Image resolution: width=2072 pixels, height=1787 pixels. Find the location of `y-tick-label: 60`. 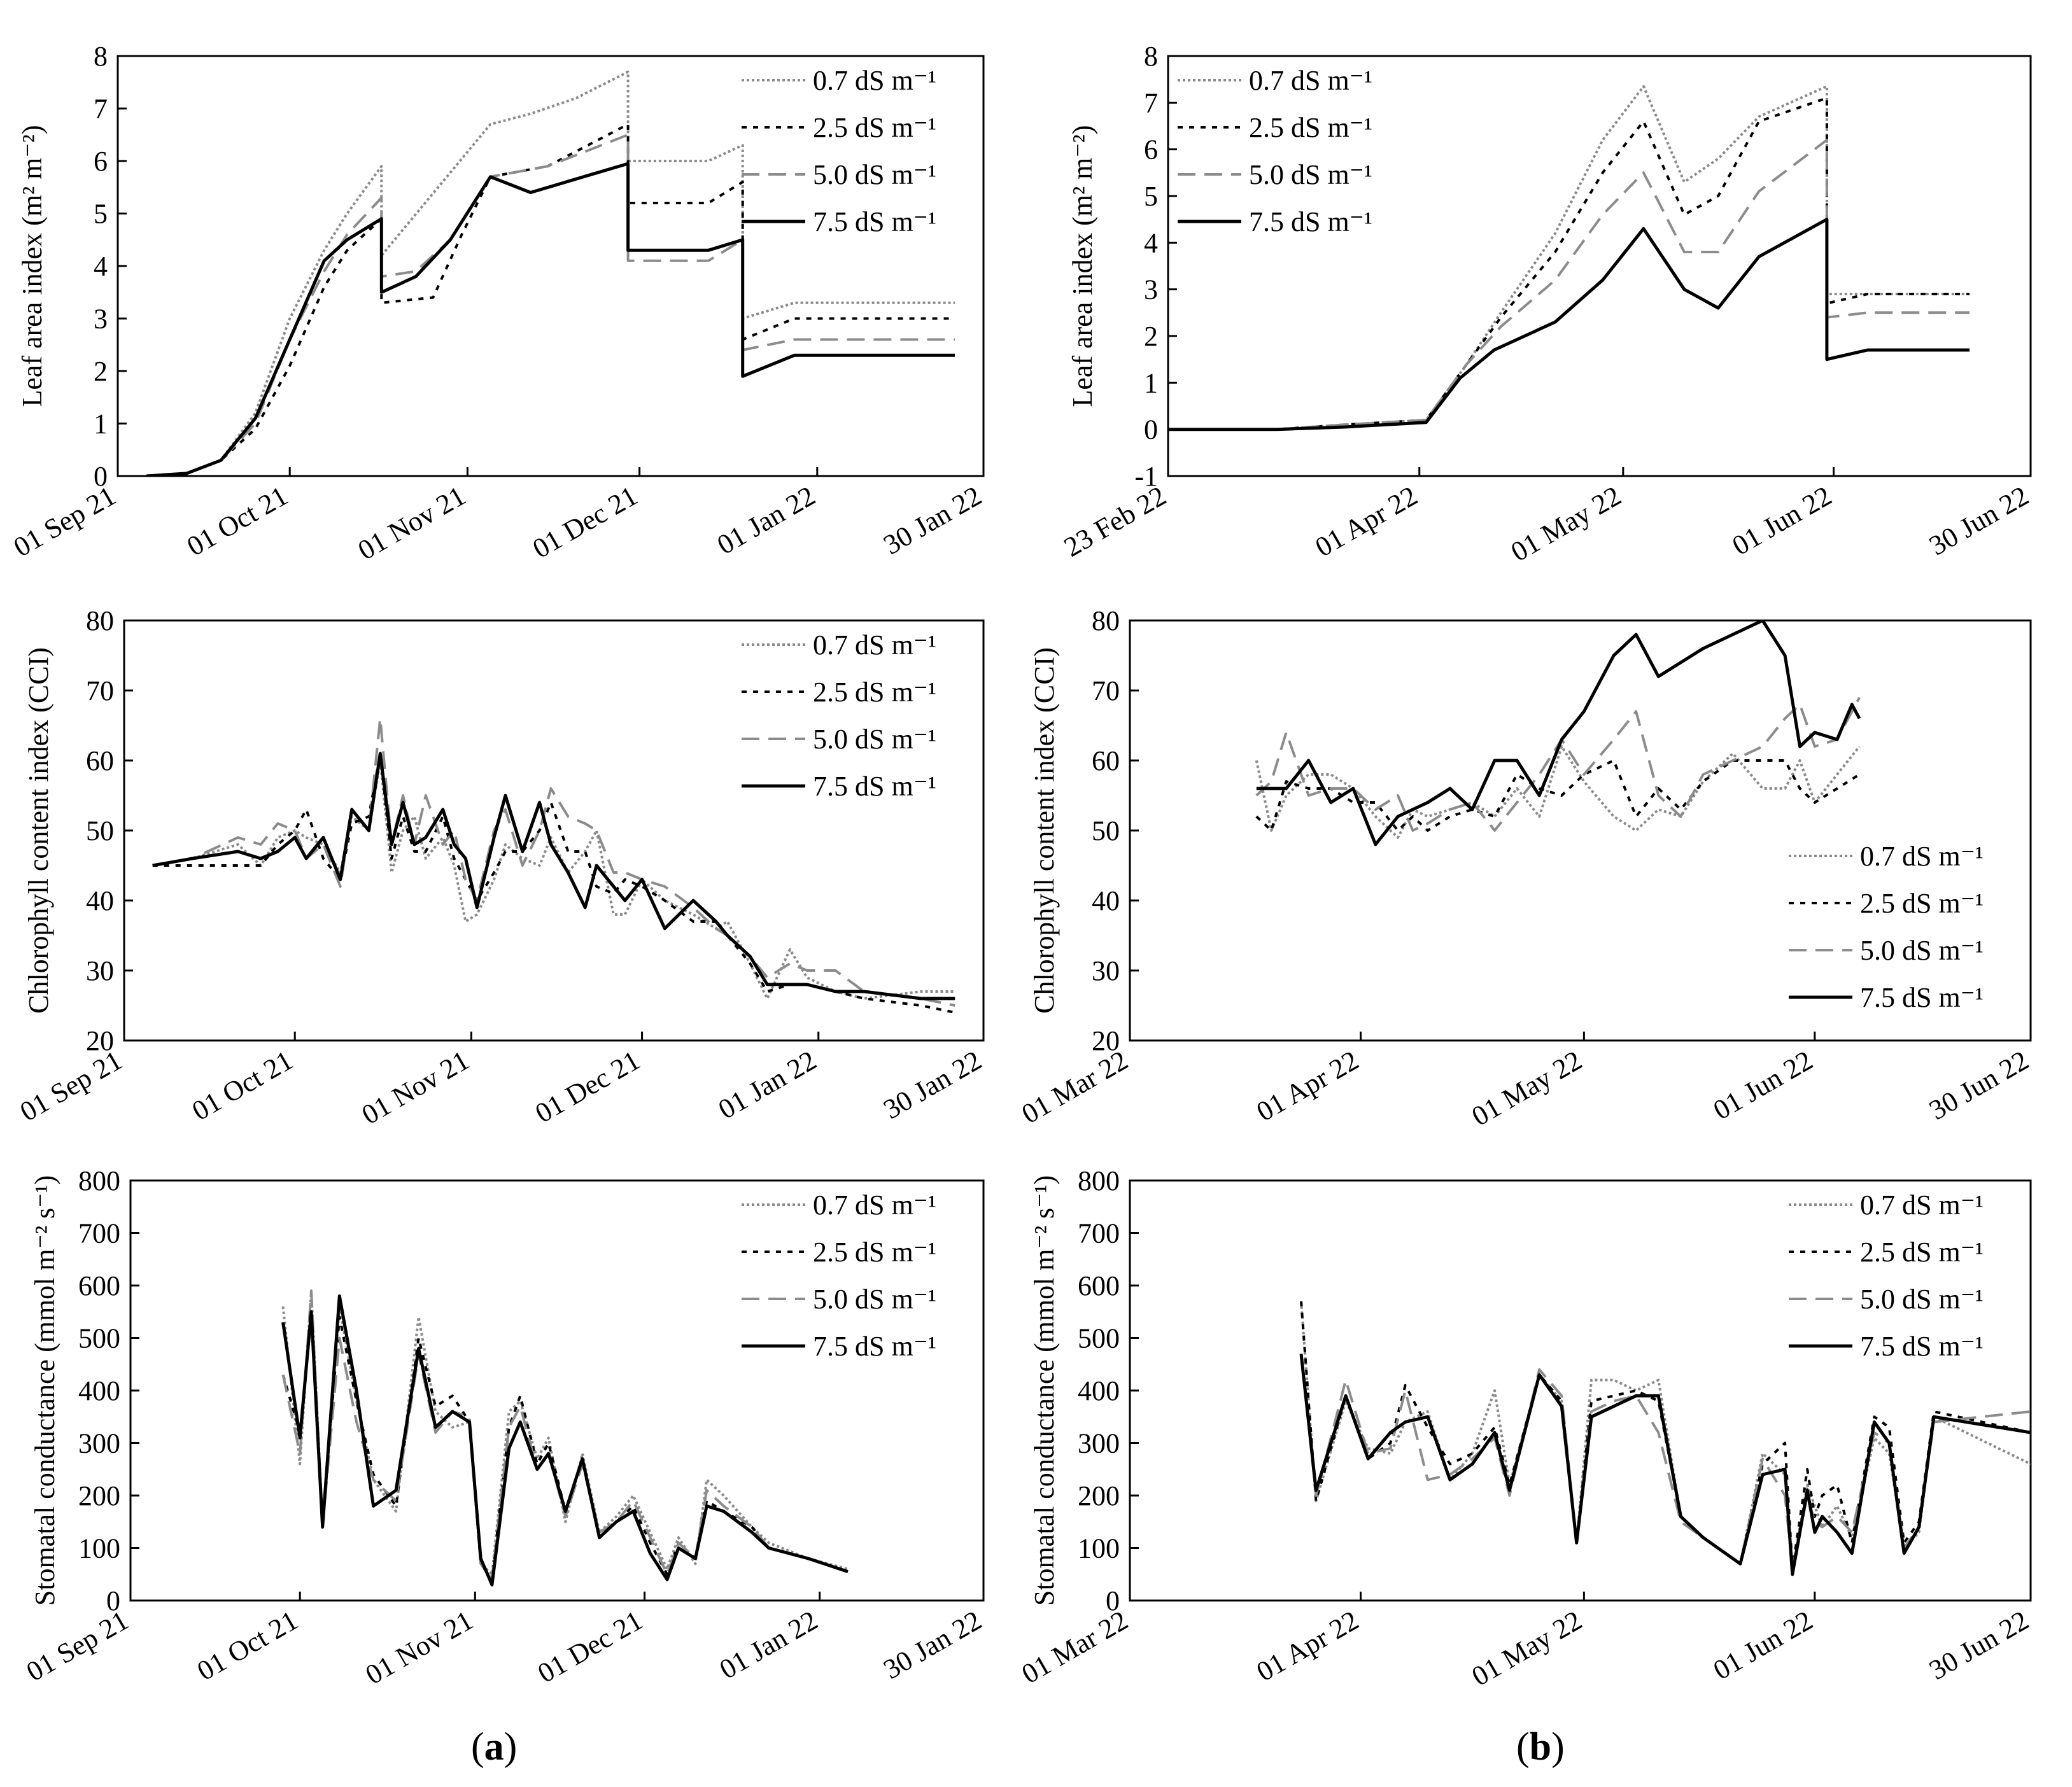

y-tick-label: 60 is located at coordinates (1106, 761).